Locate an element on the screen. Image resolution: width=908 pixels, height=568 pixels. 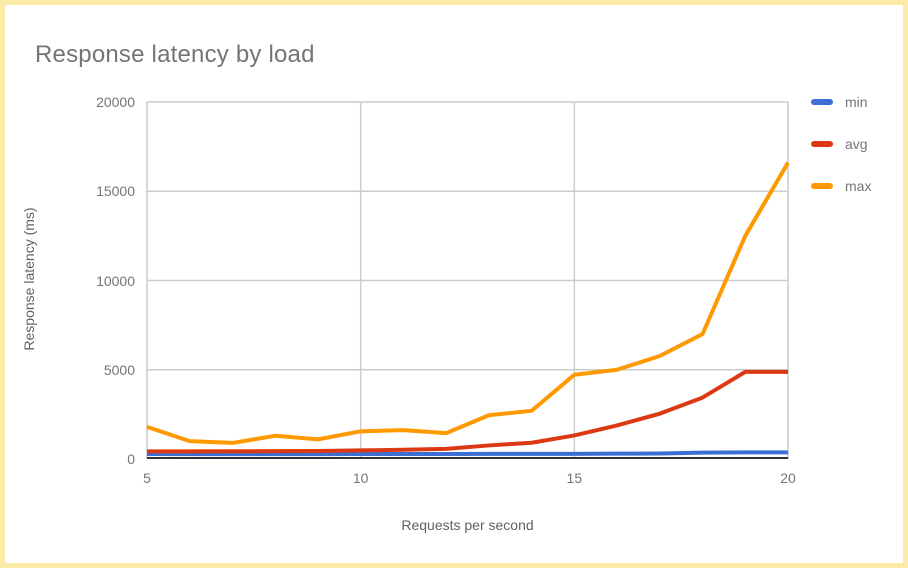
x-tick-label: 10 is located at coordinates (360, 478).